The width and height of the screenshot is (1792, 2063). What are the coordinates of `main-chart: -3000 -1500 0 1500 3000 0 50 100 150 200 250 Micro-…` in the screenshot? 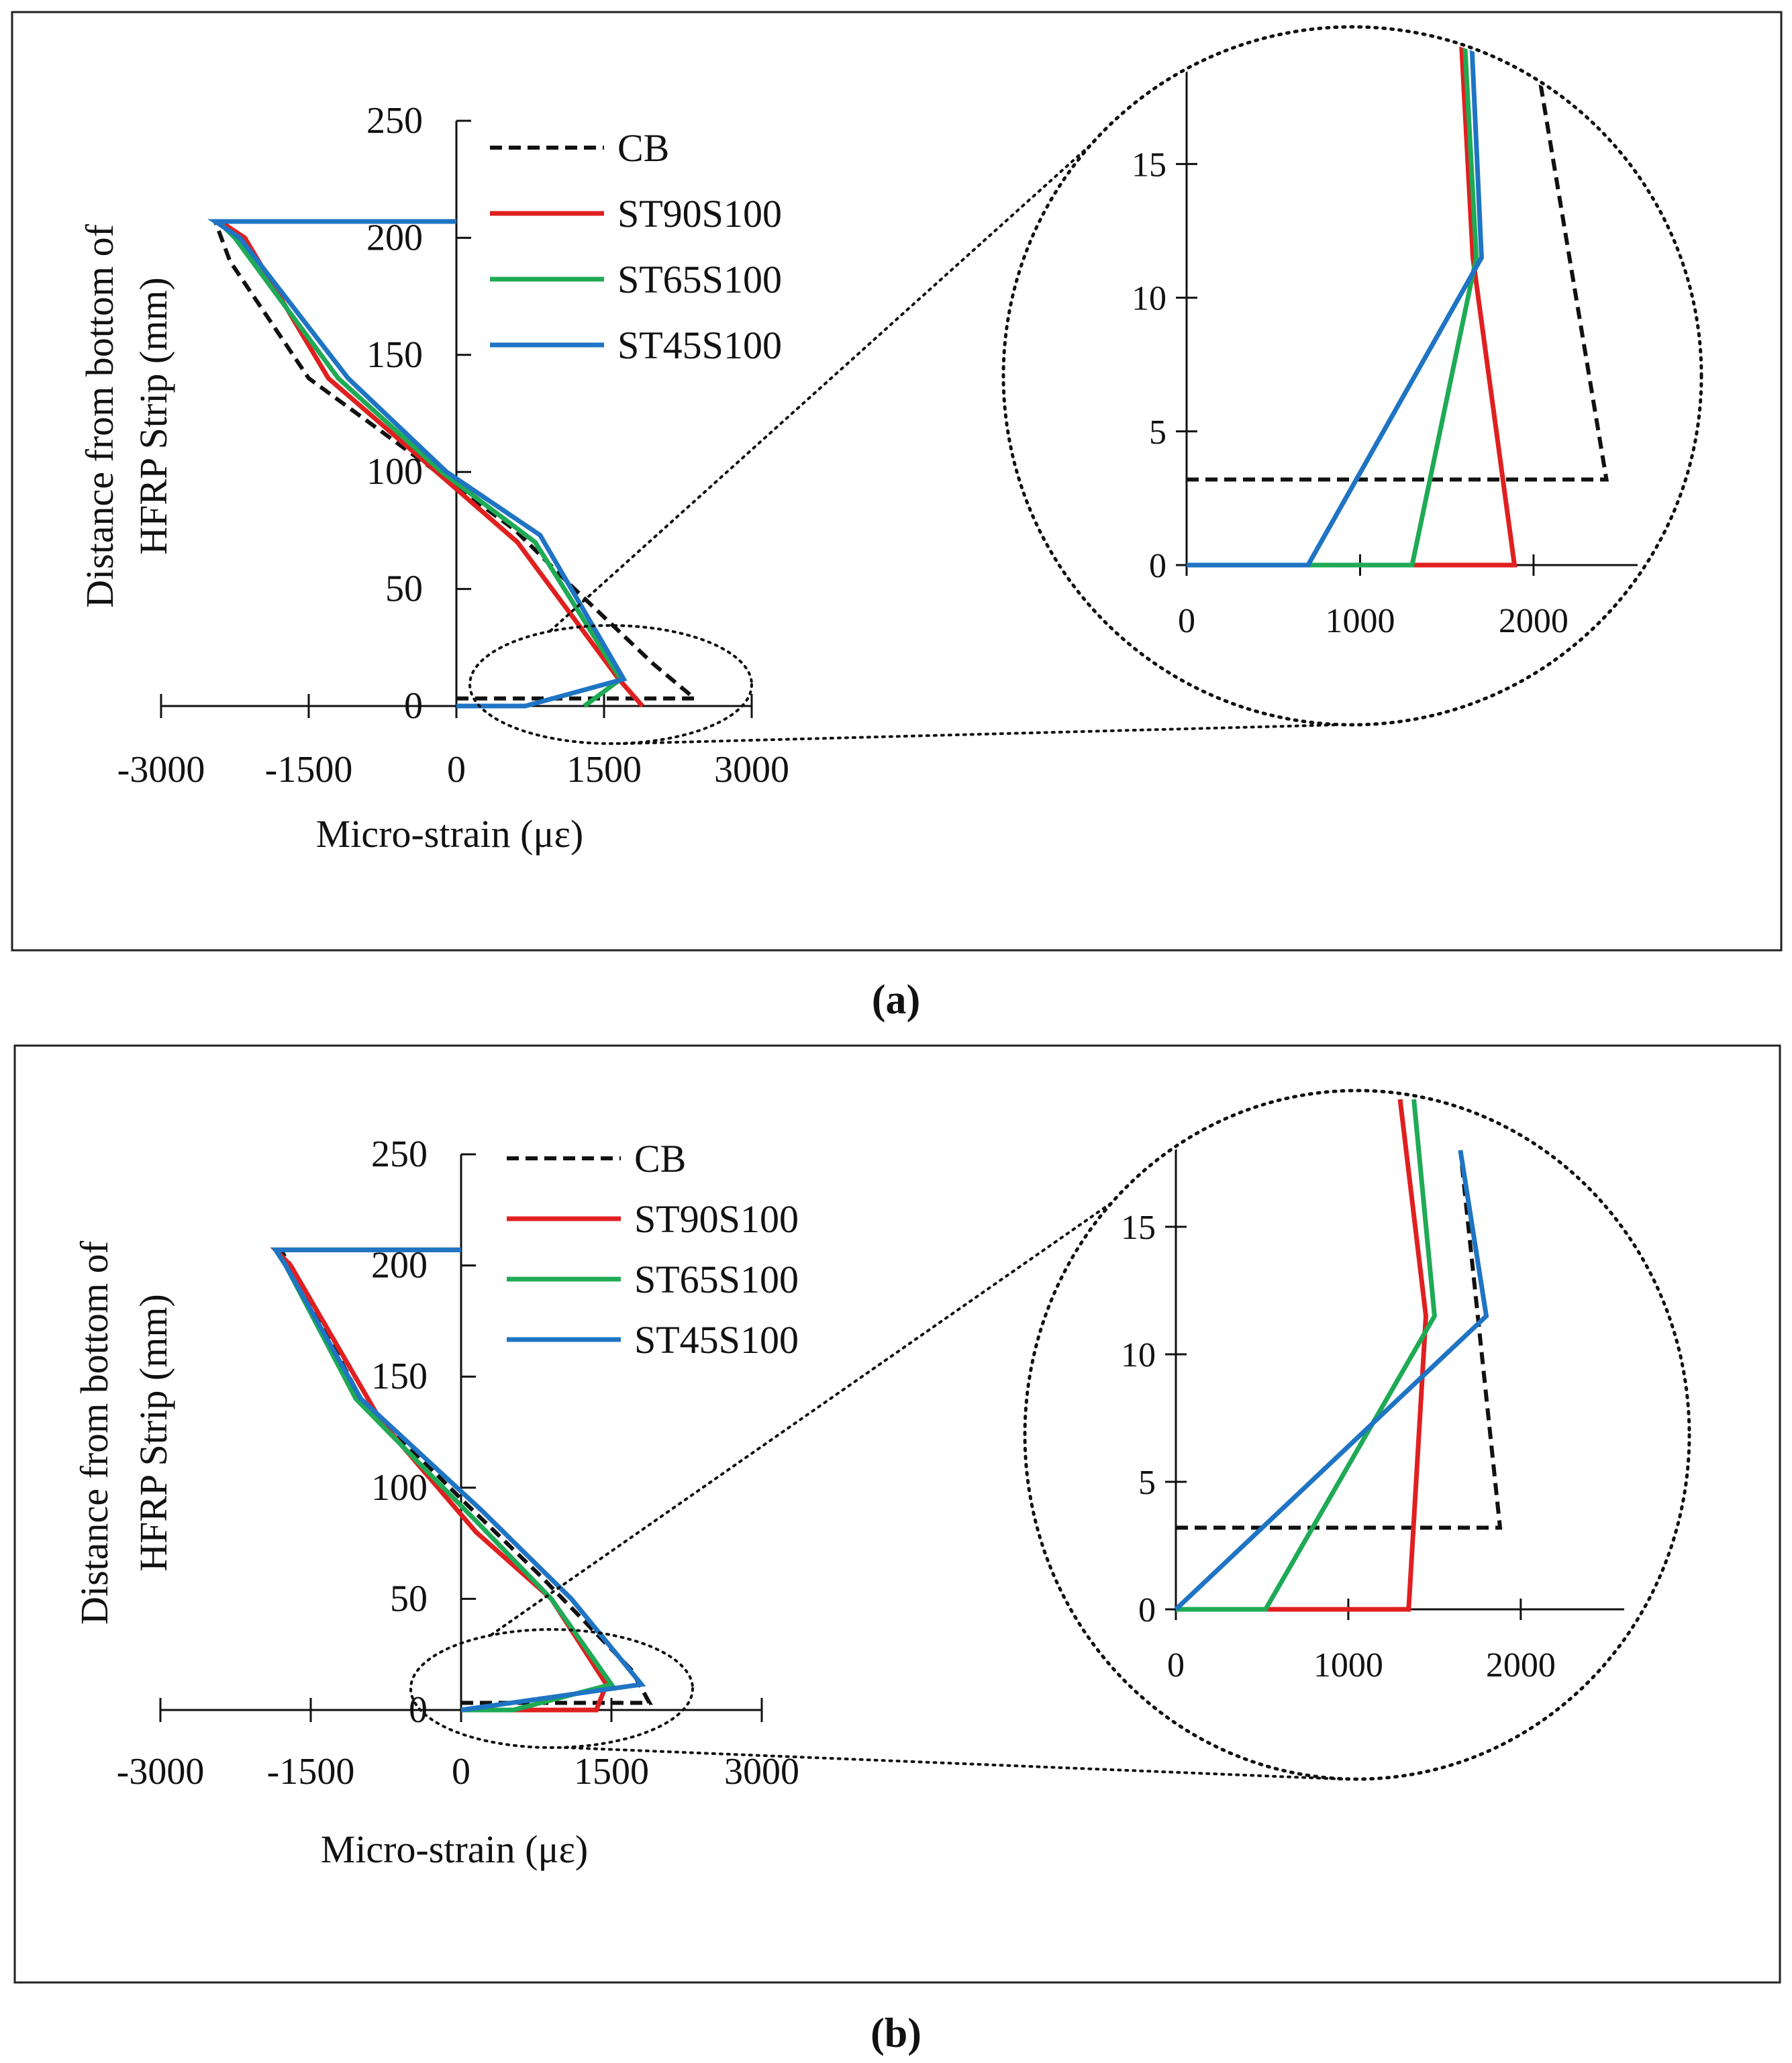 It's located at (433, 478).